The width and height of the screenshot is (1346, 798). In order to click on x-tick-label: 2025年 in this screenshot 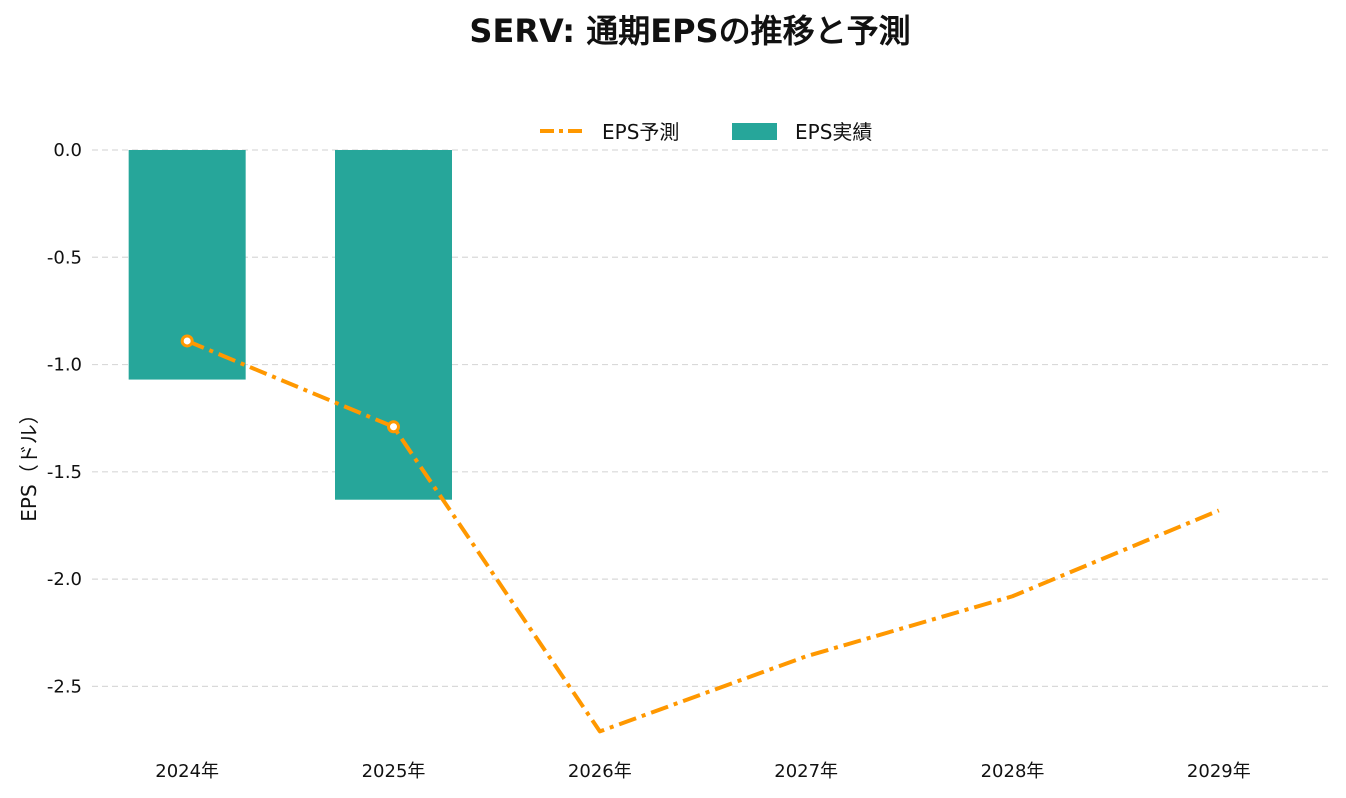, I will do `click(394, 771)`.